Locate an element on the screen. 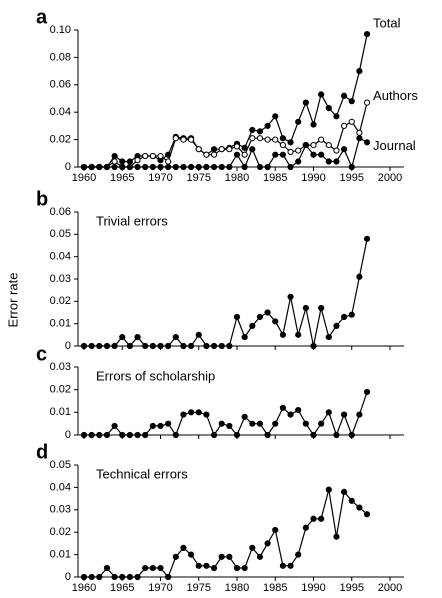 Image resolution: width=442 pixels, height=598 pixels. x-tick-label: 1965 is located at coordinates (122, 588).